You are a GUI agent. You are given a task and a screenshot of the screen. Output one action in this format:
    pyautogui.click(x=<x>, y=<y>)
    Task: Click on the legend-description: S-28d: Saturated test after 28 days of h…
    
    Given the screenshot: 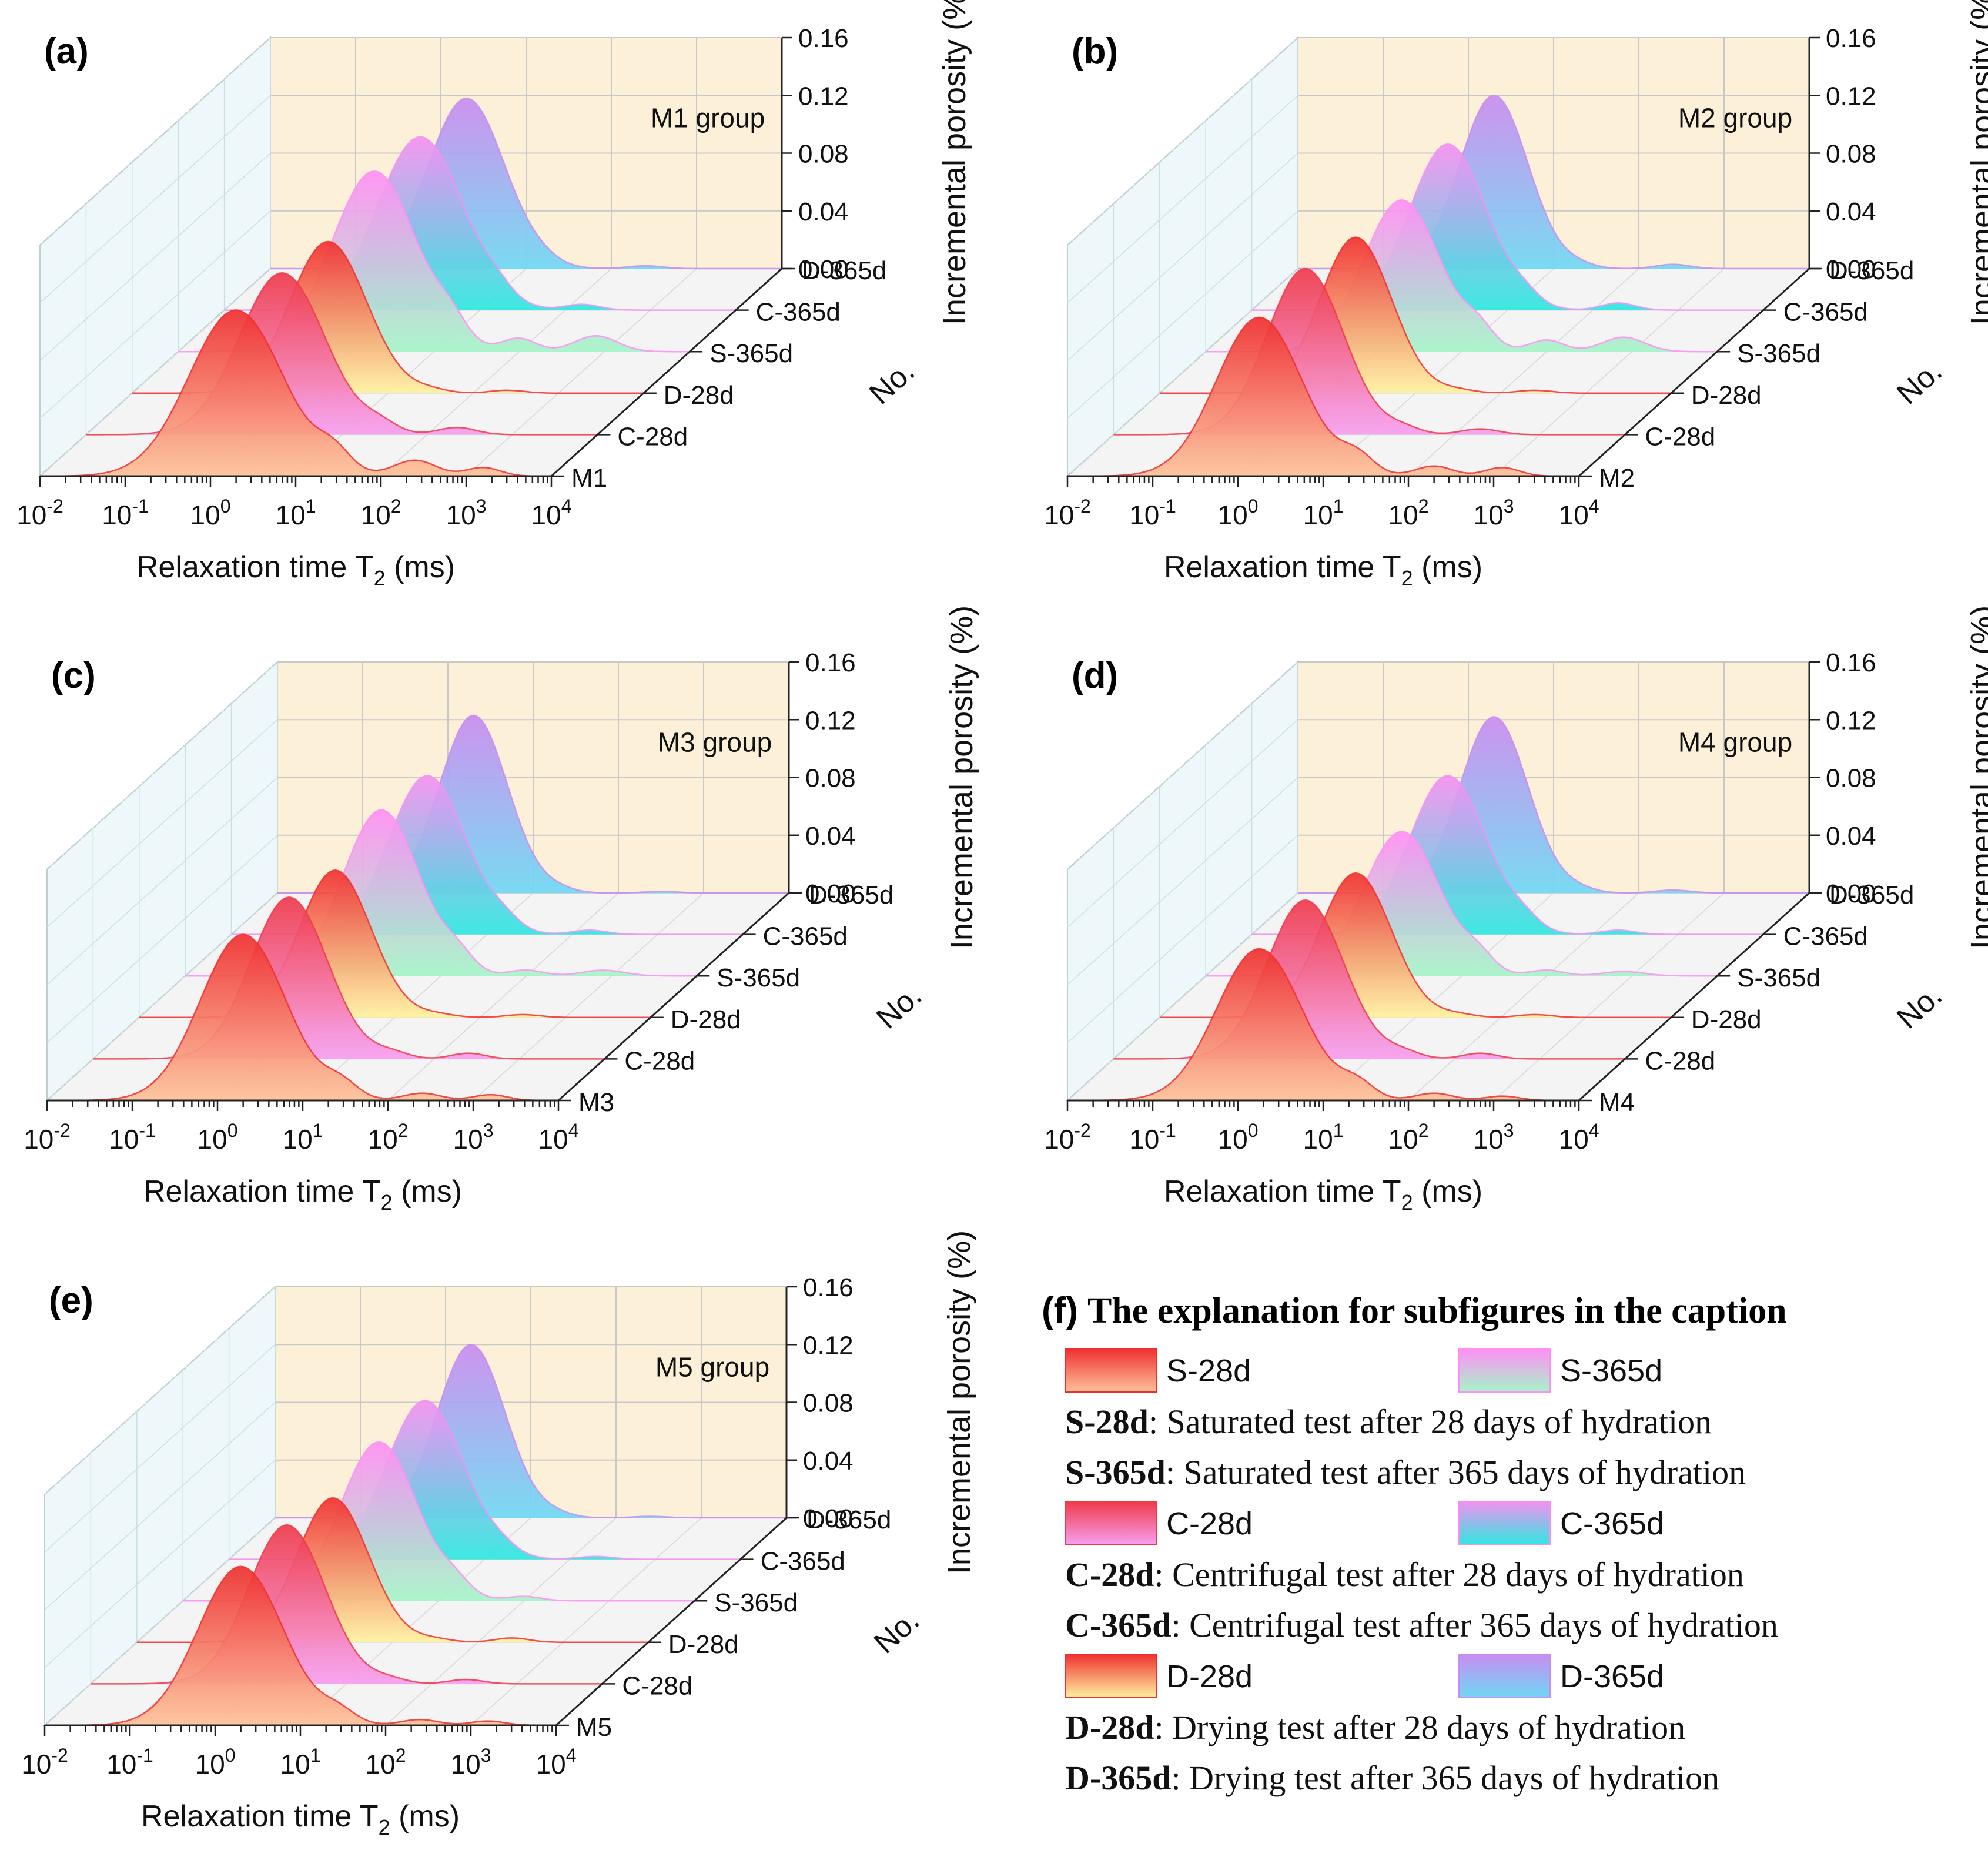 What is the action you would take?
    pyautogui.click(x=1388, y=1422)
    